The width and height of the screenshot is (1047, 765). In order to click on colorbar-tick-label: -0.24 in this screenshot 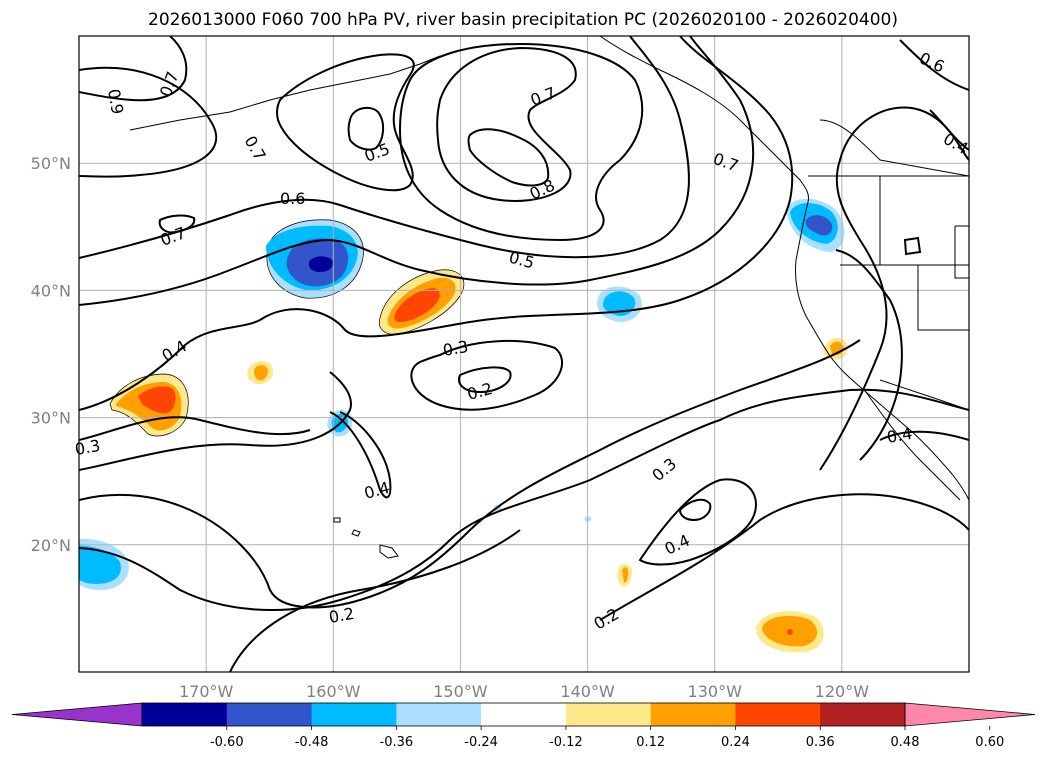, I will do `click(481, 742)`.